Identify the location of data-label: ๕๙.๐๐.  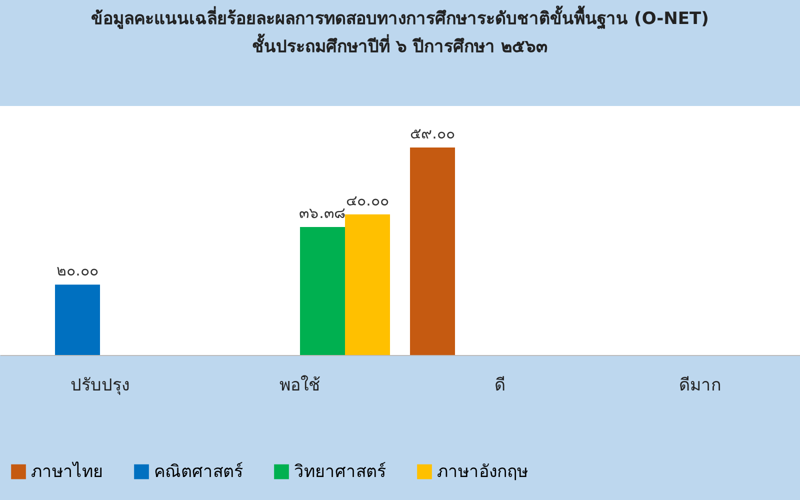
(432, 133).